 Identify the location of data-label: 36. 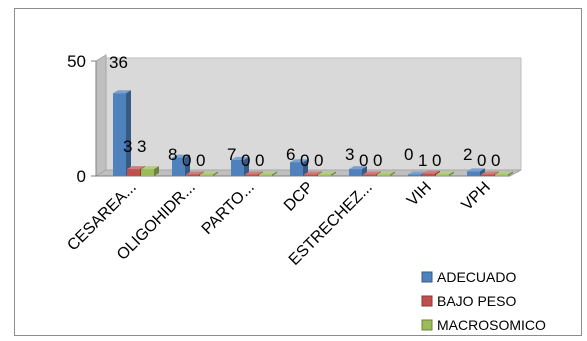
(118, 62).